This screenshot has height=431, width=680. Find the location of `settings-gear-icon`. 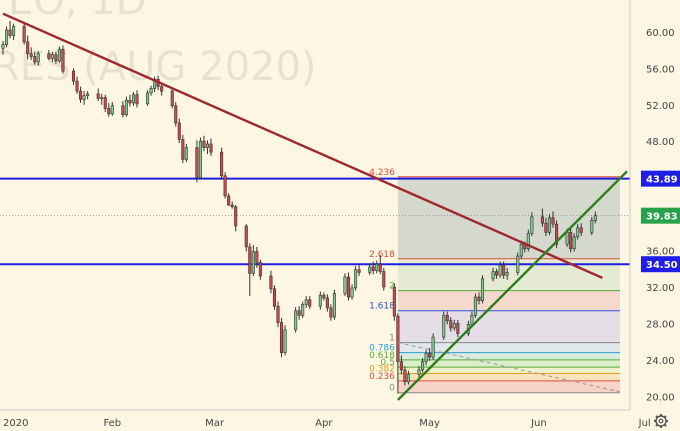

settings-gear-icon is located at coordinates (661, 421).